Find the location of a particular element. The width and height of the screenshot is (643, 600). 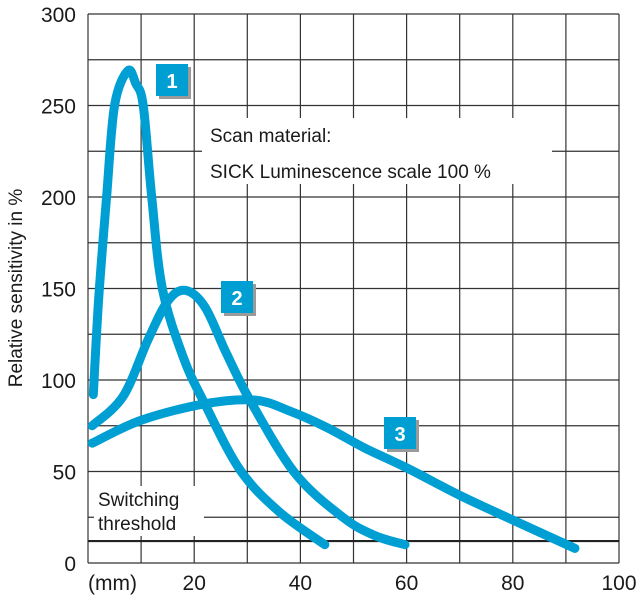

badge-label: 1 is located at coordinates (171, 82).